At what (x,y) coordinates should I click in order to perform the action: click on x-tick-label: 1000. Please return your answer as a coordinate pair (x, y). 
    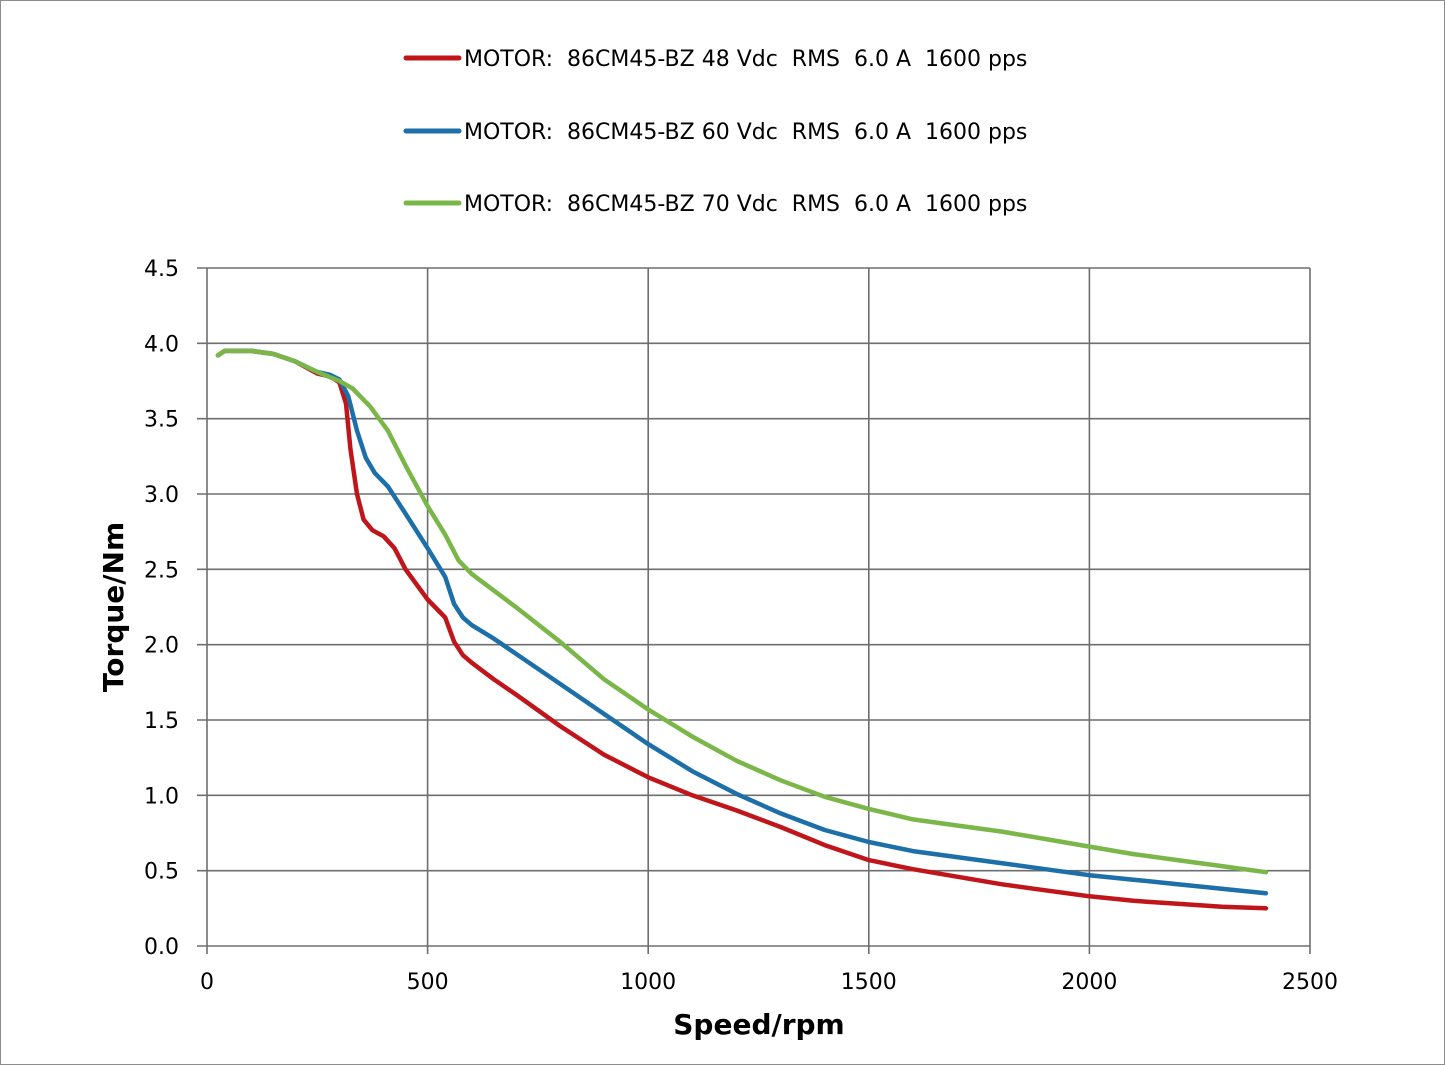
    Looking at the image, I should click on (648, 982).